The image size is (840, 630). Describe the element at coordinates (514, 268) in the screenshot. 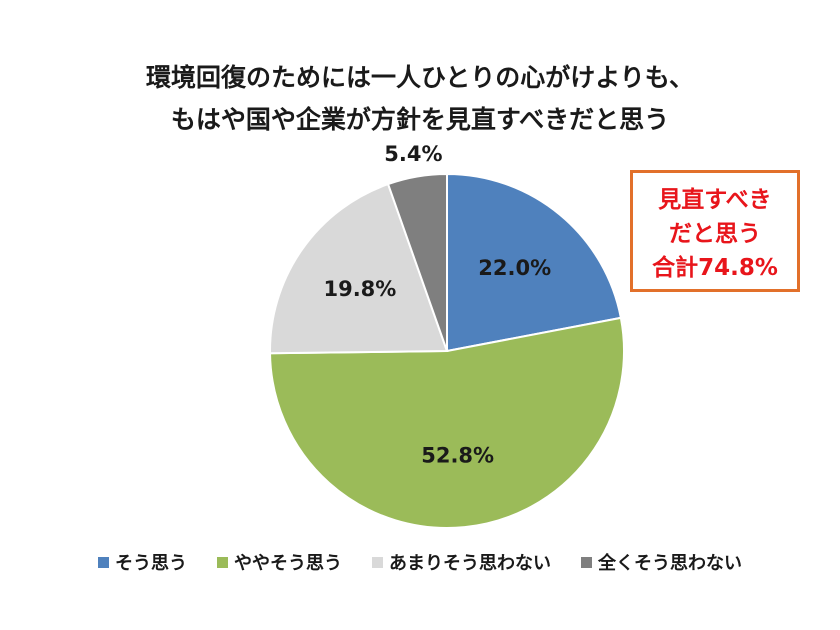

I see `data-label: 22.0%` at that location.